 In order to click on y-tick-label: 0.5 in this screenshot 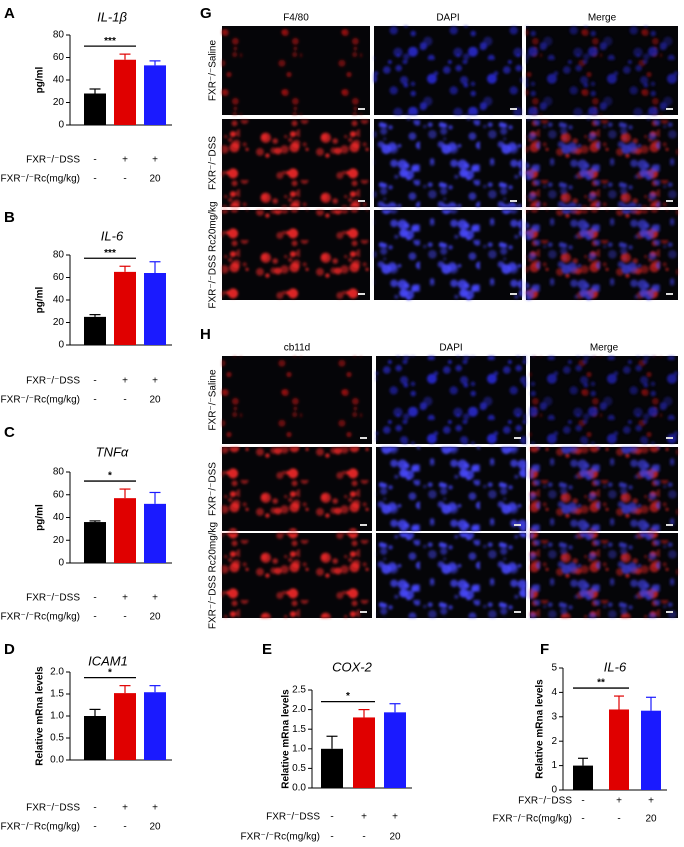, I will do `click(57, 738)`.